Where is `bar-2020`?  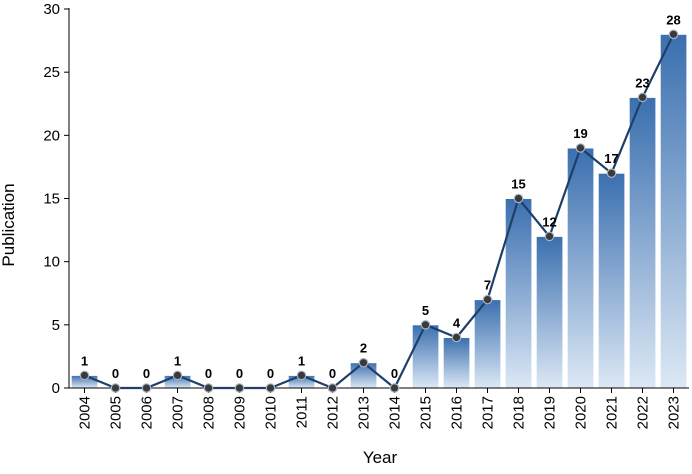
bar-2020 is located at coordinates (580, 268).